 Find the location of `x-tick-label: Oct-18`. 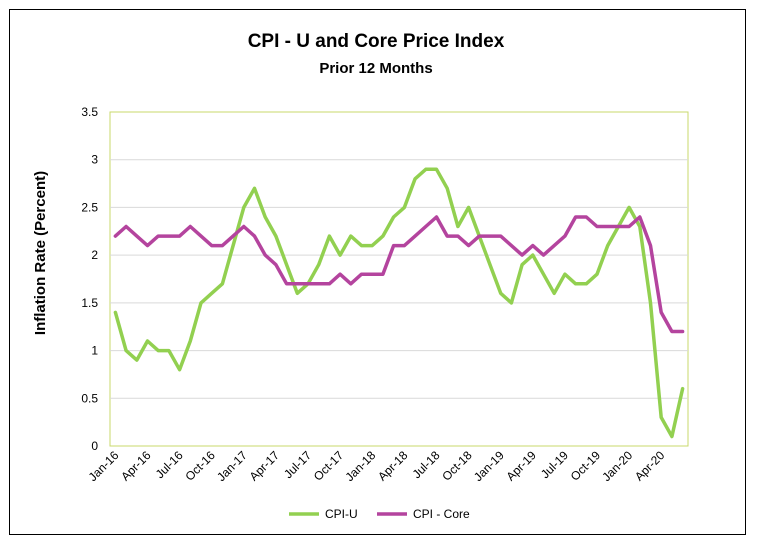

x-tick-label: Oct-18 is located at coordinates (457, 466).